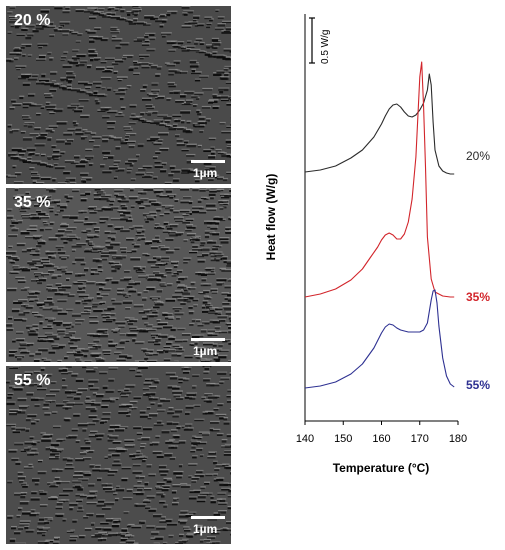 The image size is (505, 550). Describe the element at coordinates (205, 529) in the screenshot. I see `scale-text-55: 1µm` at that location.